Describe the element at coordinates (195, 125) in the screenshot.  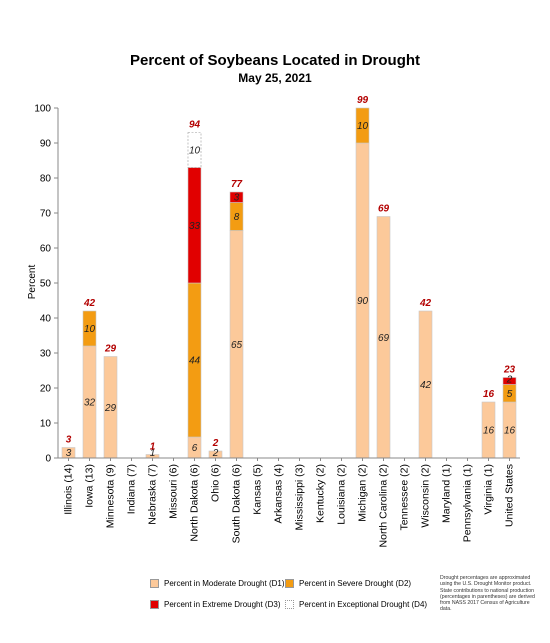
I see `total-label-6: 94` at that location.